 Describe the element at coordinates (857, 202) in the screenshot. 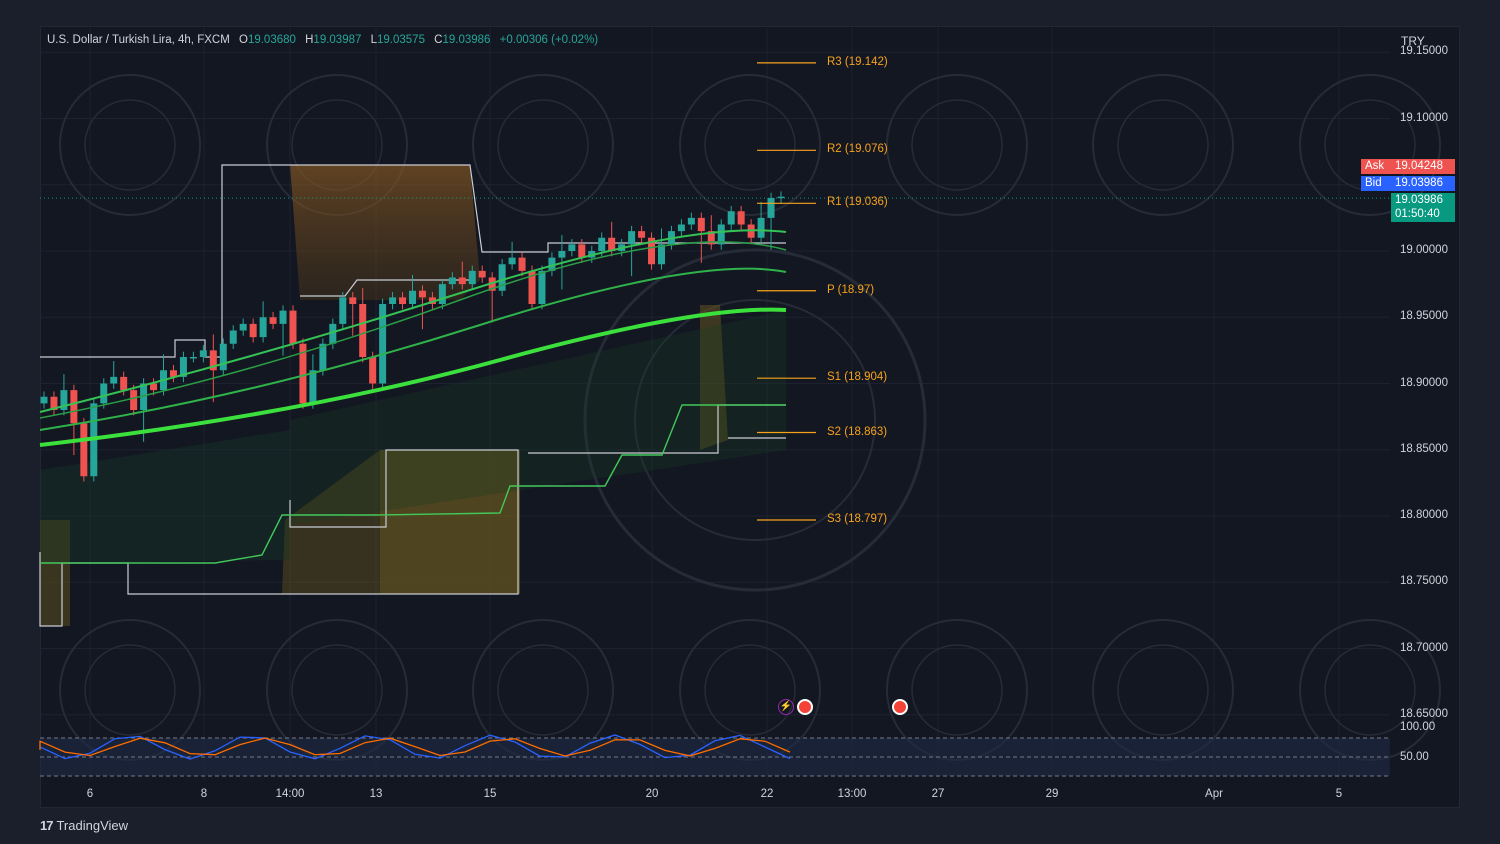

I see `pivot-label: R1 (19.036)` at that location.